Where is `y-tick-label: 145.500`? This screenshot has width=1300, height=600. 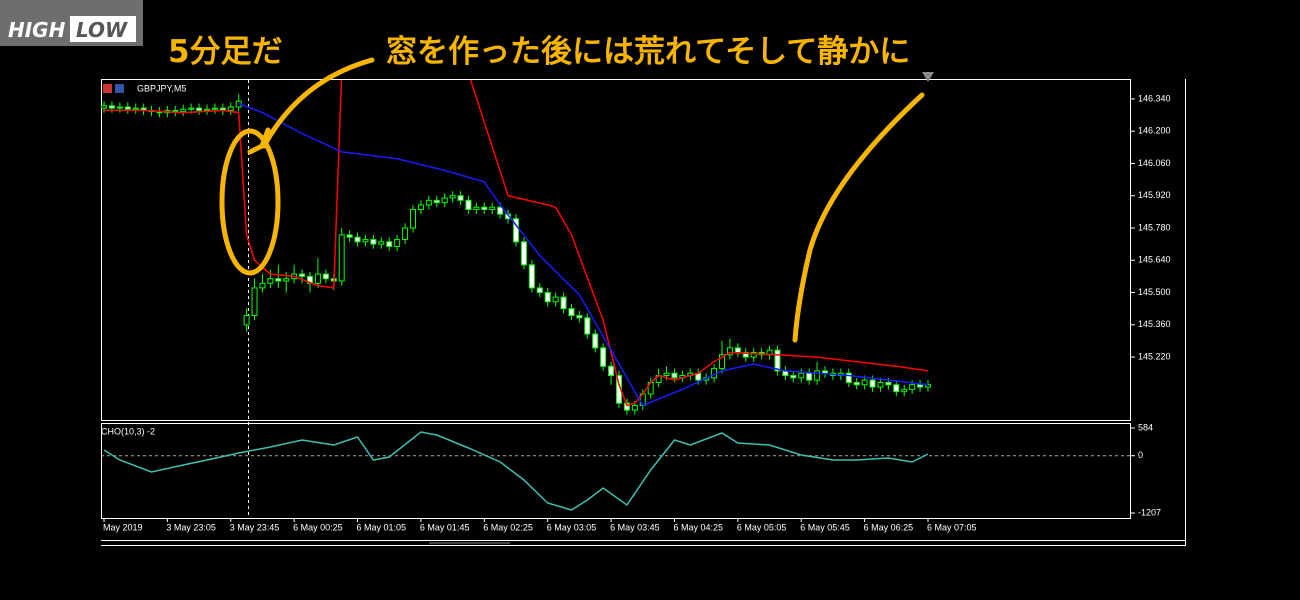
y-tick-label: 145.500 is located at coordinates (1154, 292).